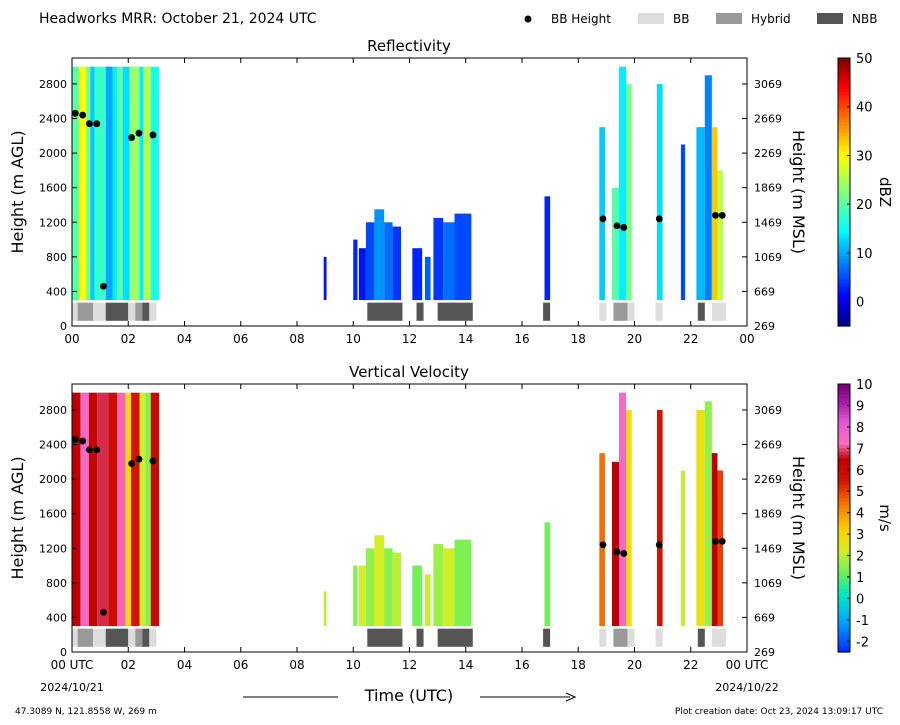 The height and width of the screenshot is (725, 900). What do you see at coordinates (864, 59) in the screenshot?
I see `colorbar-tick-label: 50` at bounding box center [864, 59].